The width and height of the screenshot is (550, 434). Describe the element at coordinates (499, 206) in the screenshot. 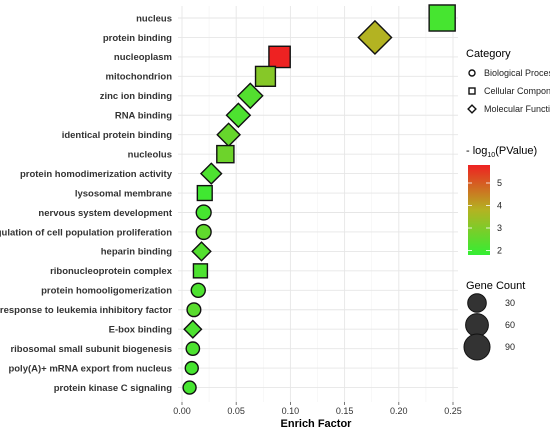

I see `colorbar-tick-label: 4` at that location.